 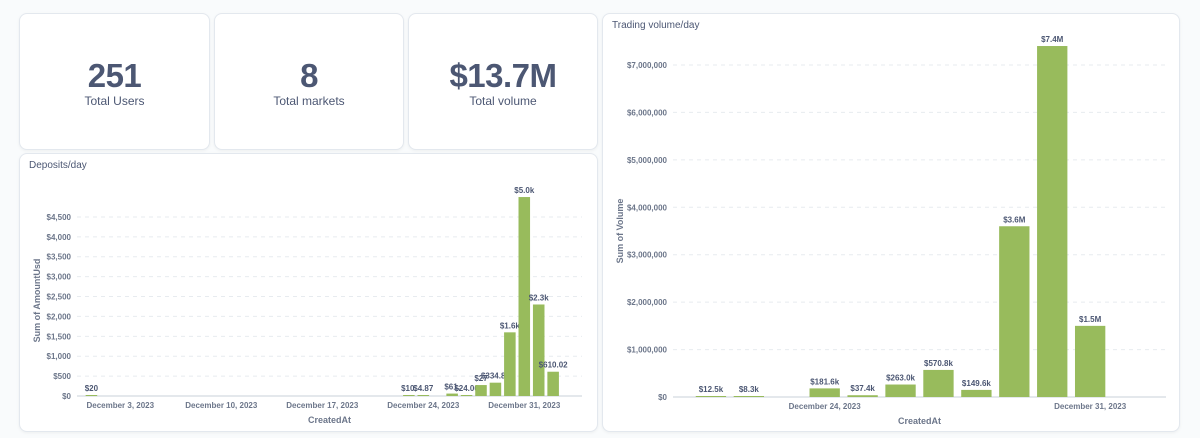 I want to click on total-markets-card: 8 Total markets, so click(x=309, y=81).